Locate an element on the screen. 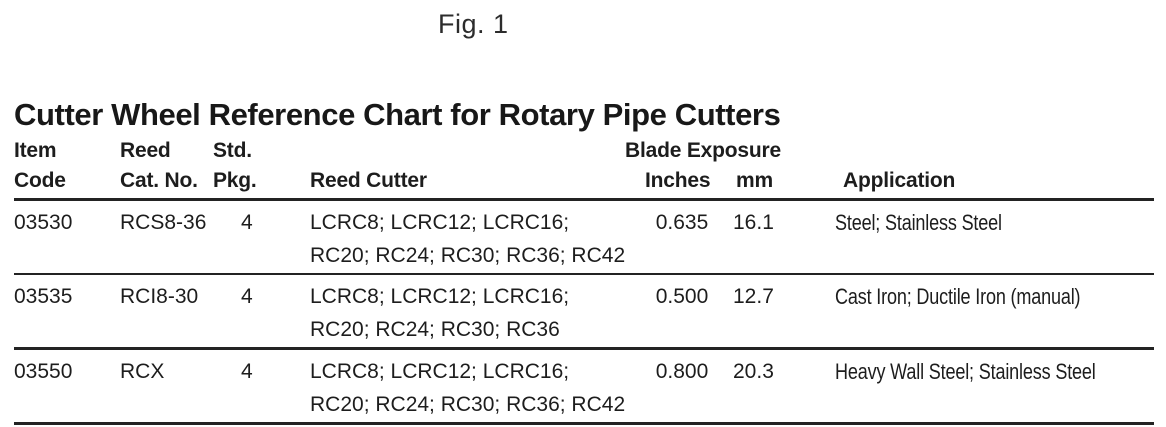 Image resolution: width=1166 pixels, height=427 pixels. table-header-row-1: Item Reed Std. Blade Exposure is located at coordinates (584, 151).